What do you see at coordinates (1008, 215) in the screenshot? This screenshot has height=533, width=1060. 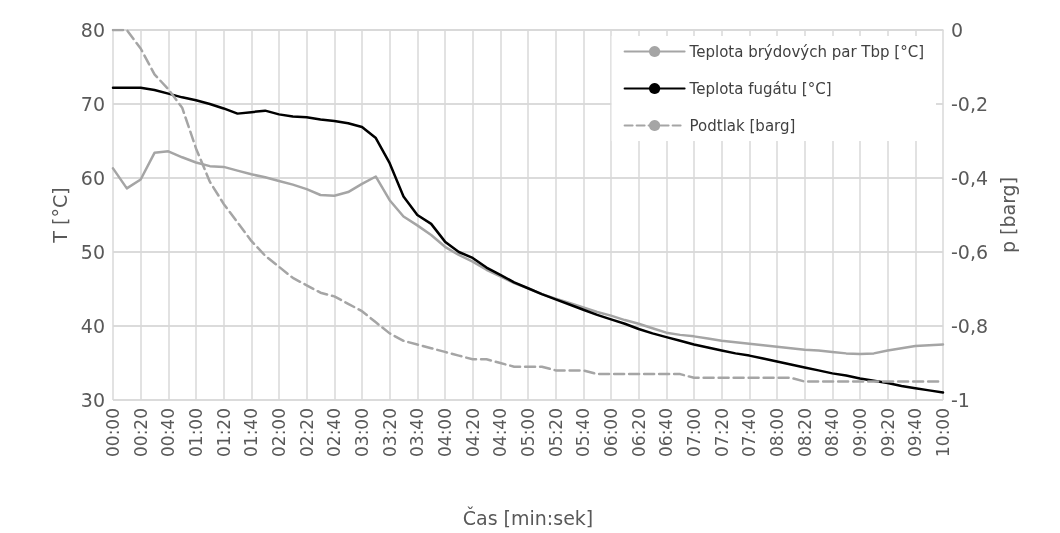 I see `y2-axis-title: p [barg]` at bounding box center [1008, 215].